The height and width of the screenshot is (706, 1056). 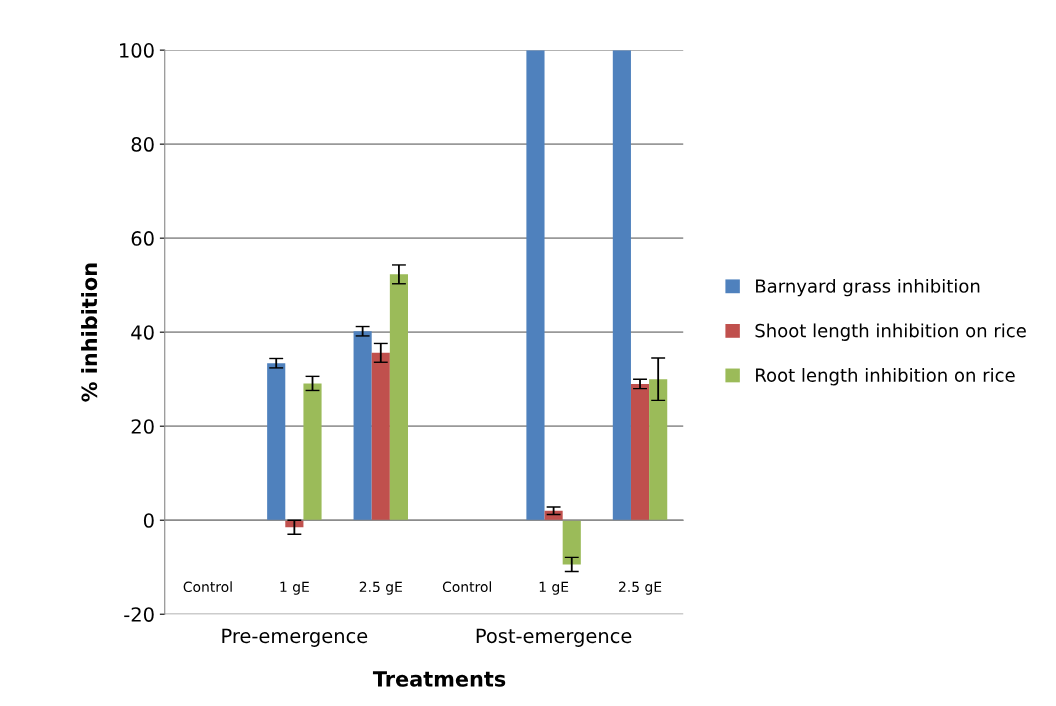 I want to click on y-tick-label: 40, so click(x=142, y=332).